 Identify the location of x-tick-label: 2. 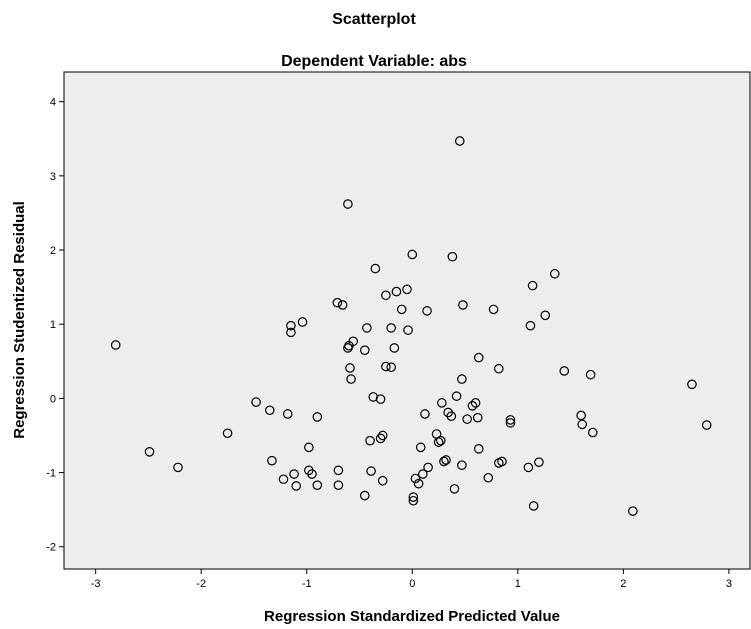
(623, 584).